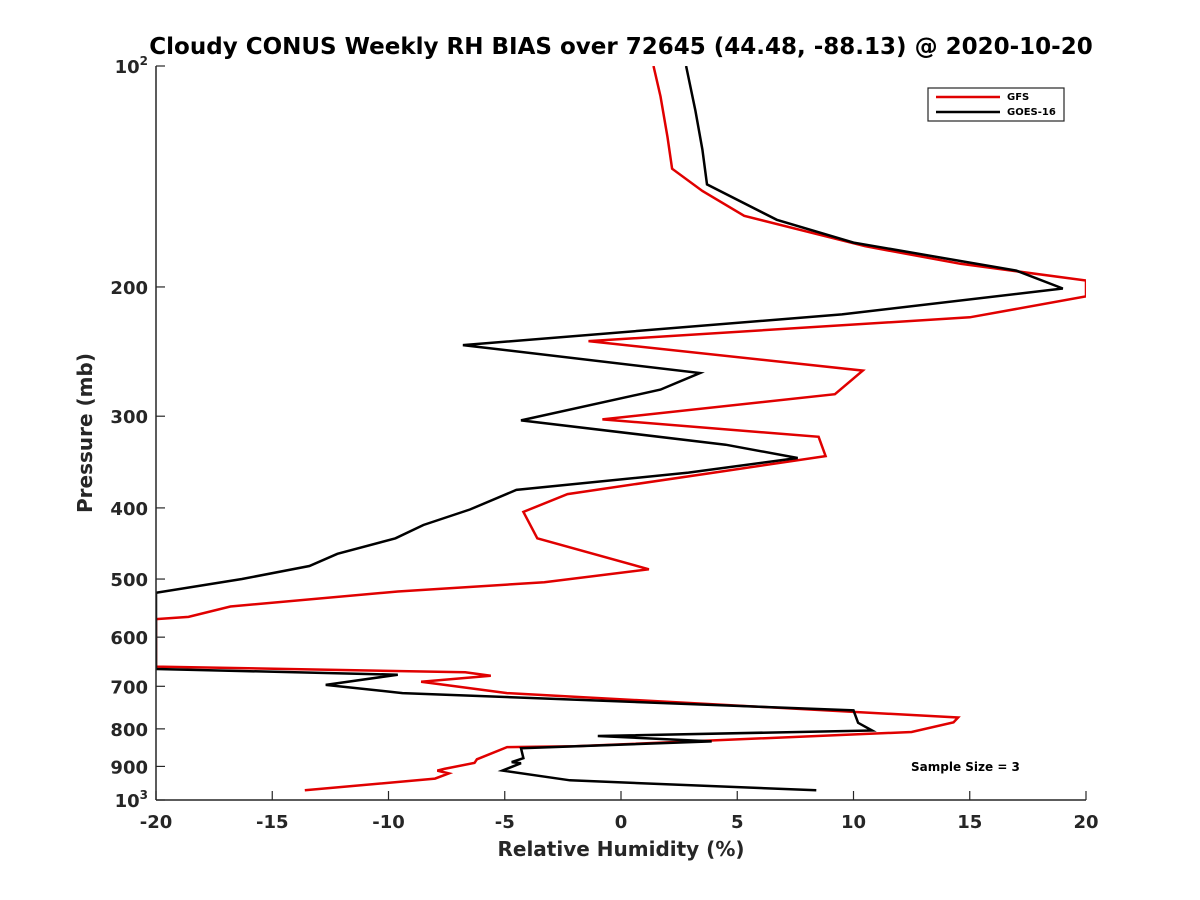 The image size is (1200, 900). I want to click on legend-box, so click(996, 104).